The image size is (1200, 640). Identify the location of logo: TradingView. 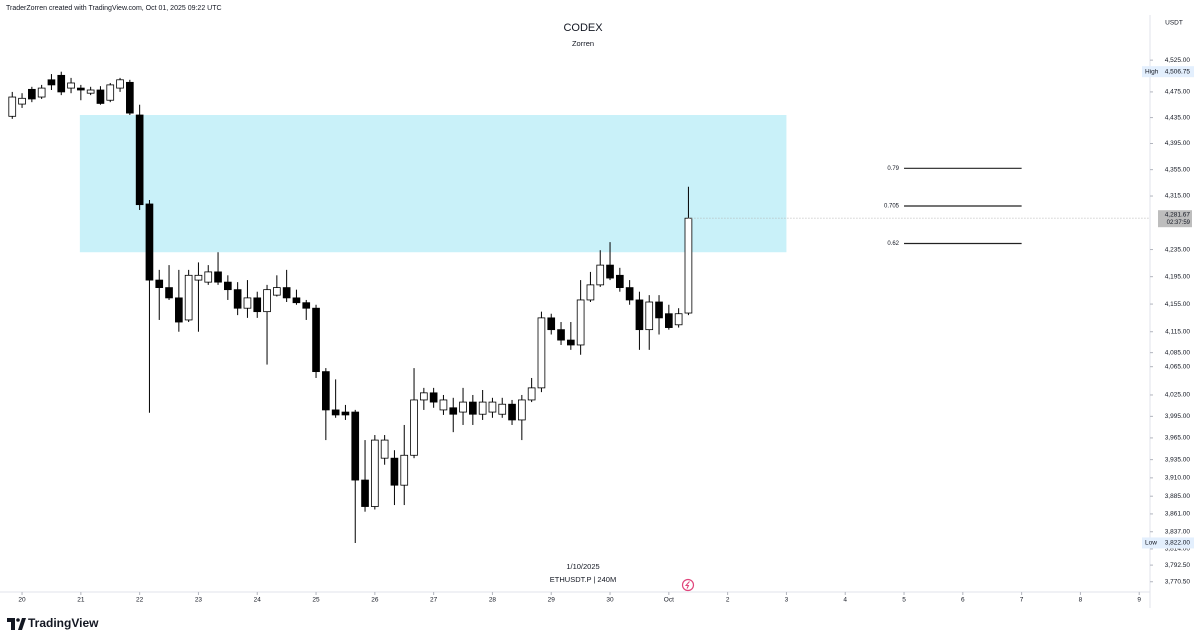
(53, 623).